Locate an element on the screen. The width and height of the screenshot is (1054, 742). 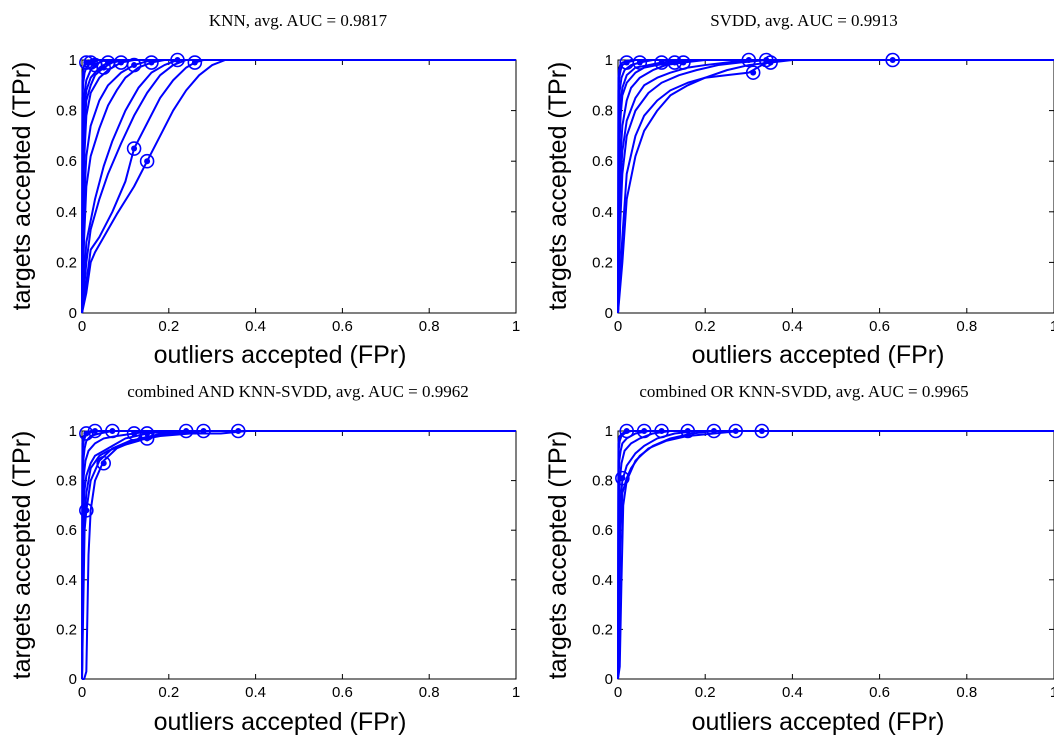
chart-title: KNN, avg. AUC = 0.9817 is located at coordinates (298, 20).